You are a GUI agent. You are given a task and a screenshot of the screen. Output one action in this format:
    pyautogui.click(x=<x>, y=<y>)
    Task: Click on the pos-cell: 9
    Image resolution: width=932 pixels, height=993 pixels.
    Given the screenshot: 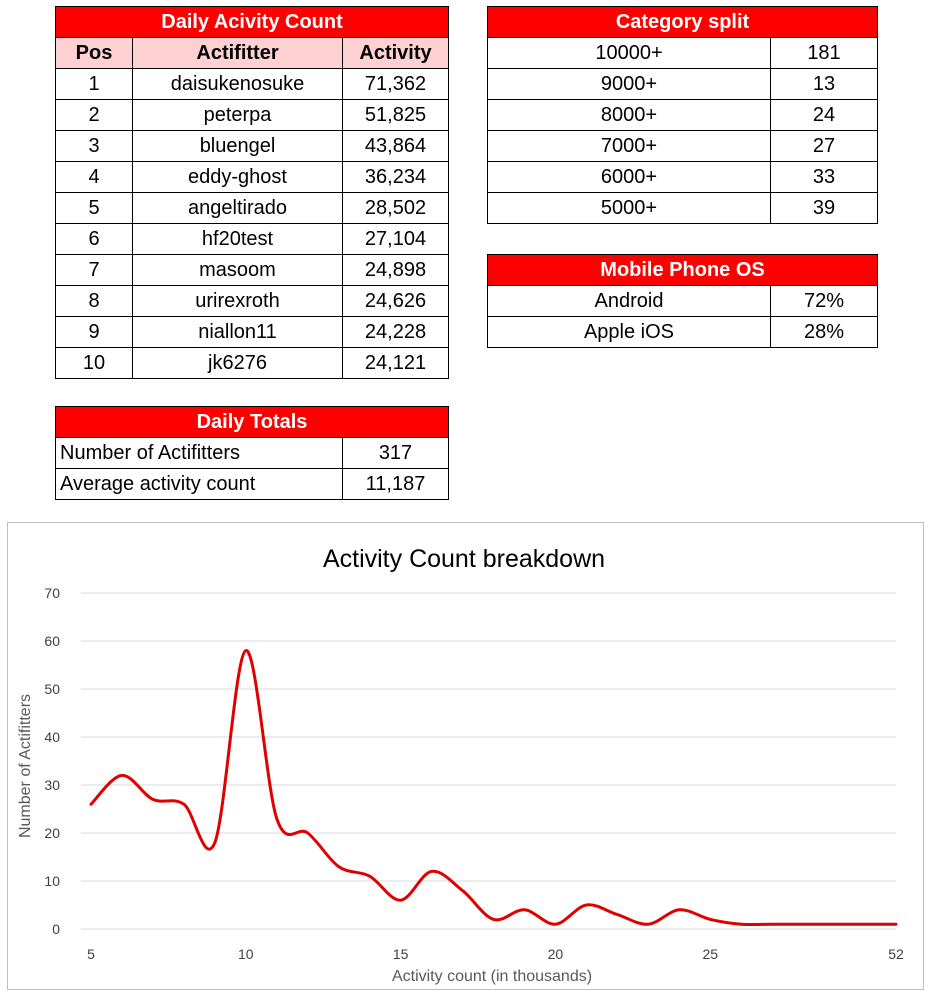 What is the action you would take?
    pyautogui.click(x=94, y=332)
    